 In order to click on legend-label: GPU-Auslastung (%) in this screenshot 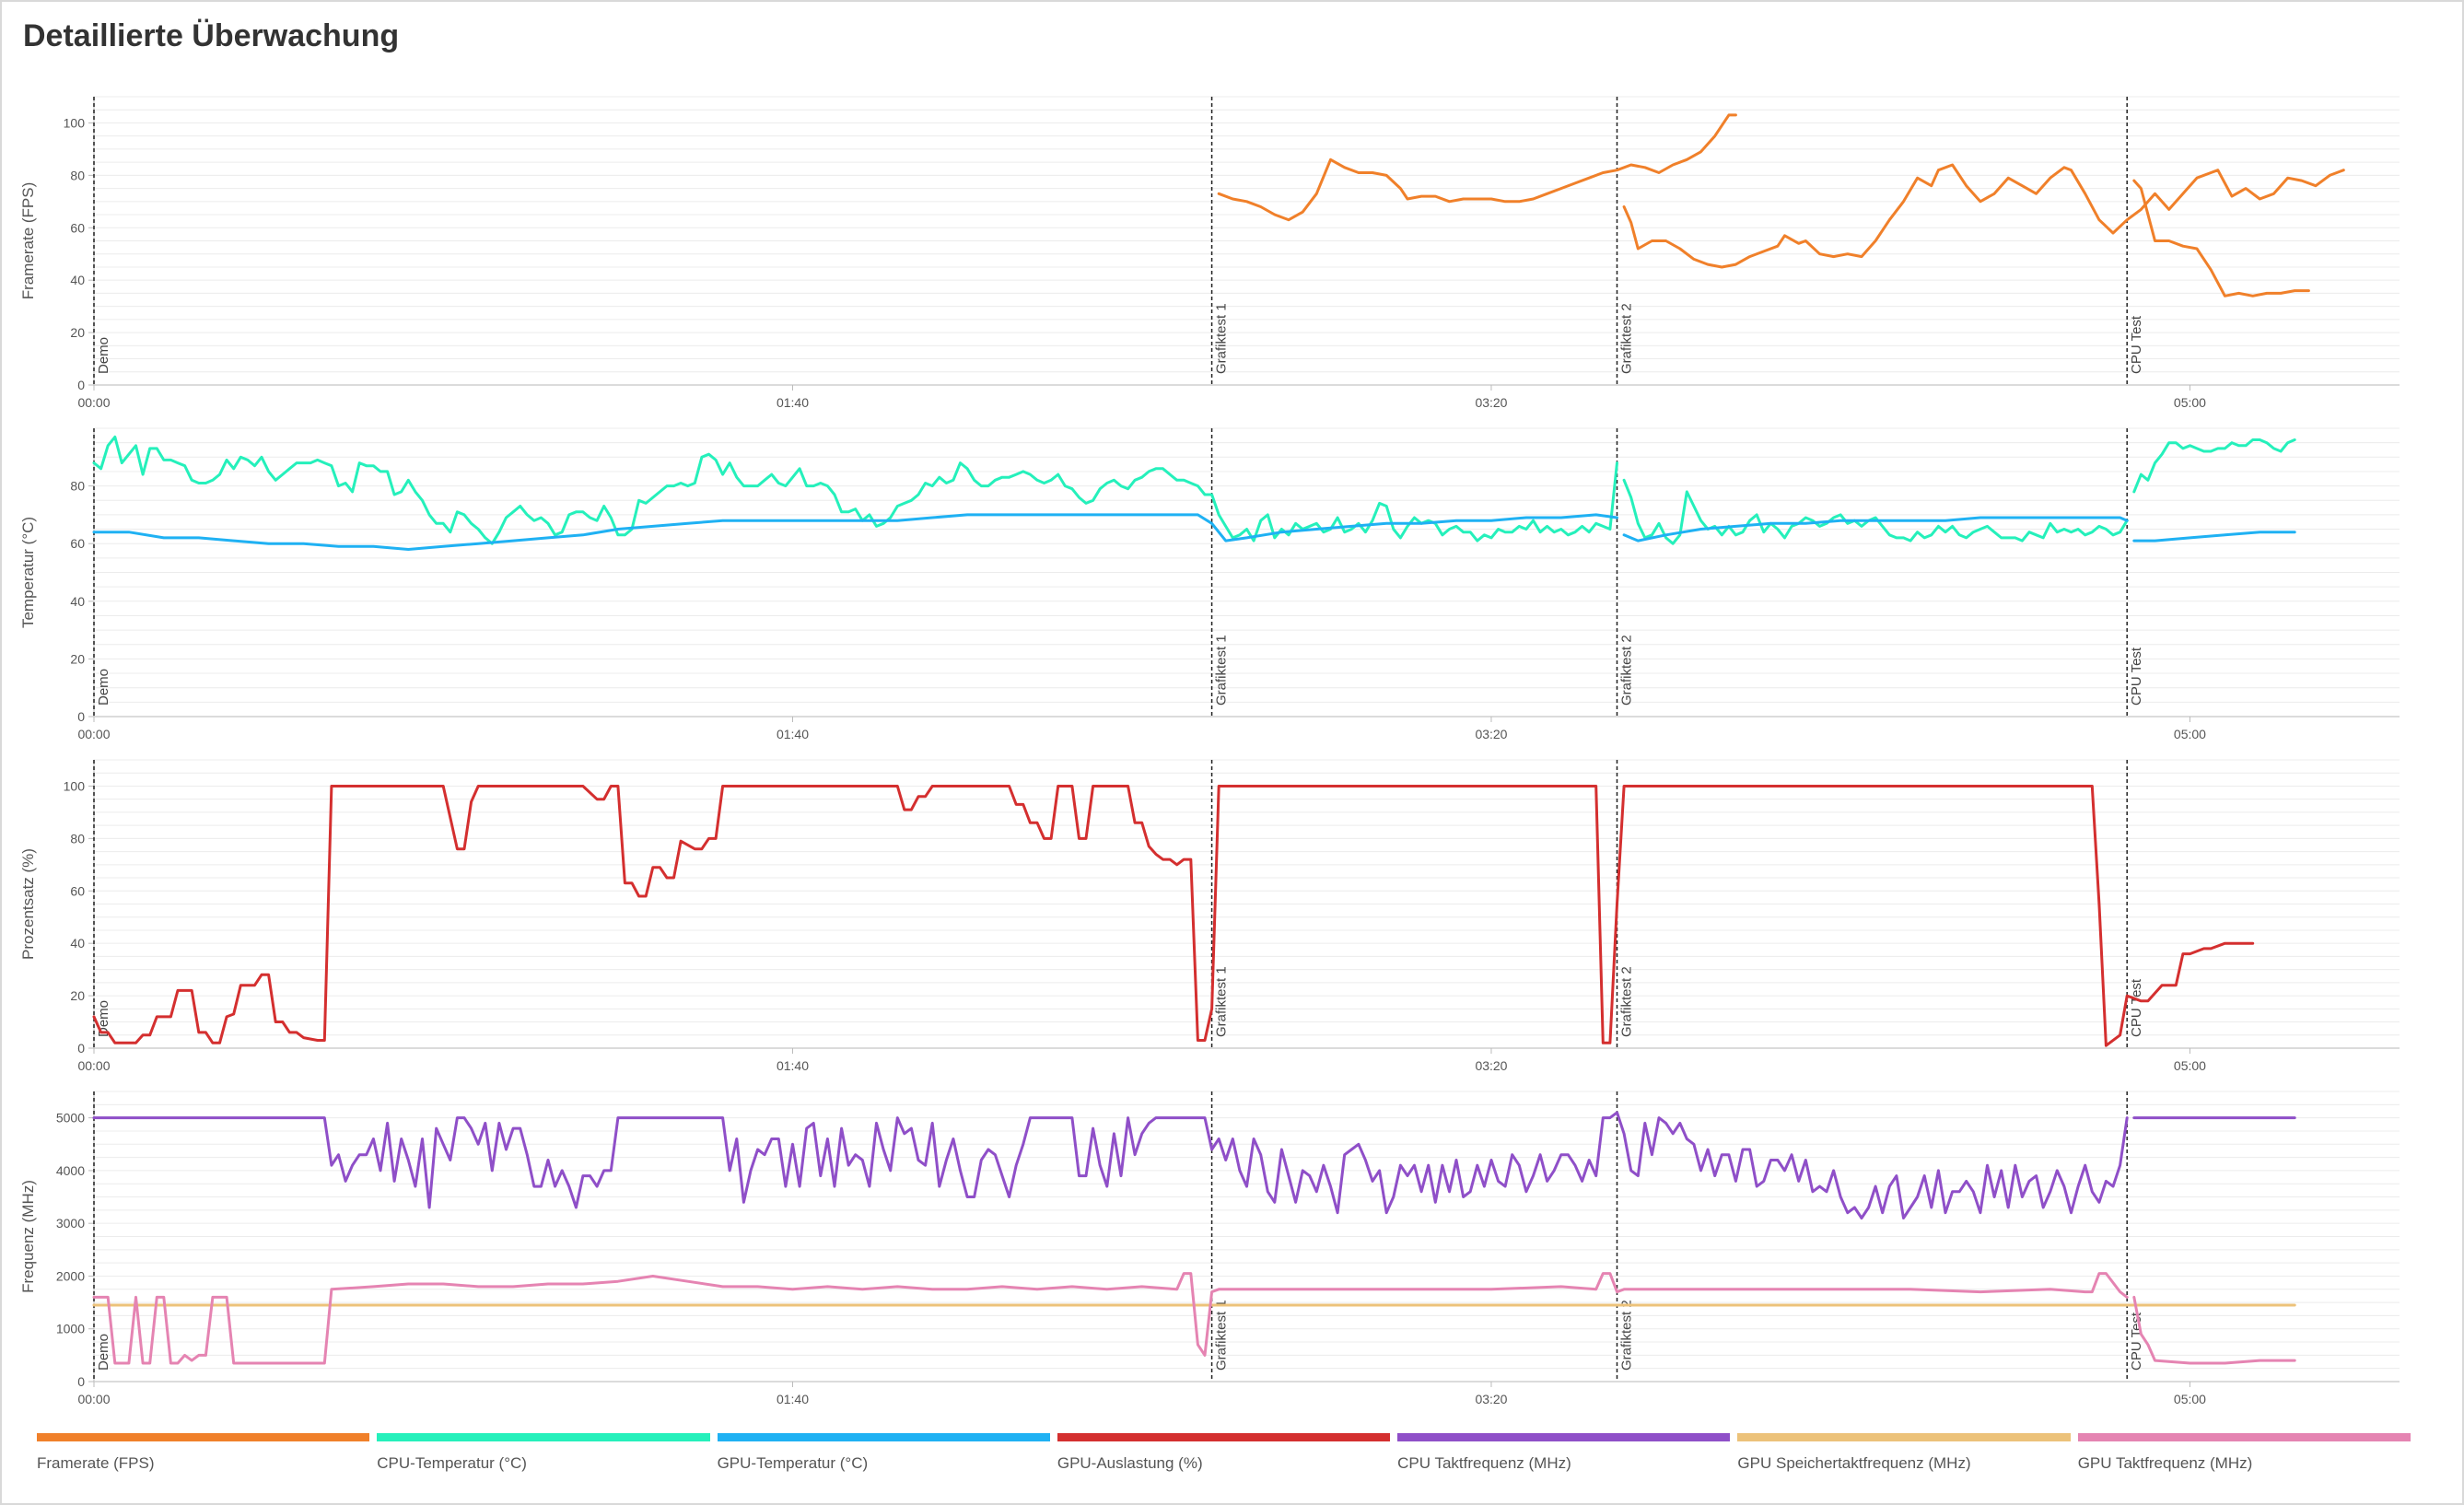, I will do `click(1130, 1463)`.